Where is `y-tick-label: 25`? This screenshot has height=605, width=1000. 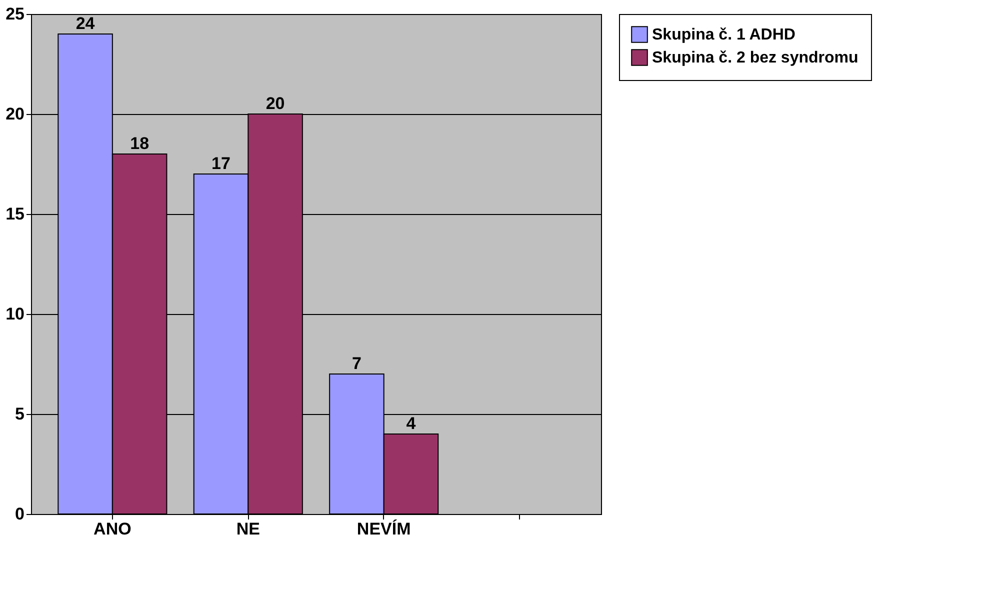 y-tick-label: 25 is located at coordinates (15, 14).